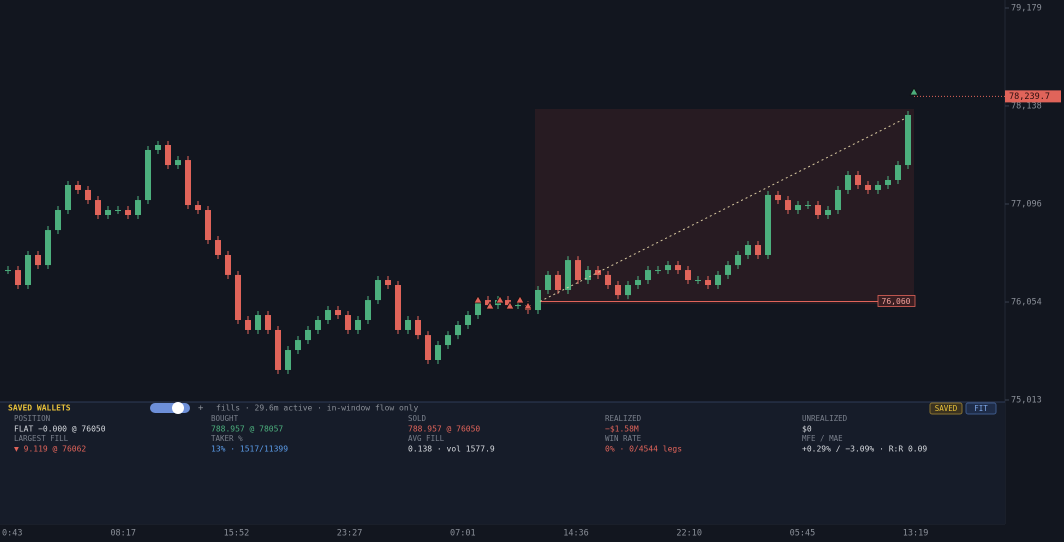 The width and height of the screenshot is (1064, 542). What do you see at coordinates (247, 429) in the screenshot?
I see `stat-value: 788.957 @ 78057` at bounding box center [247, 429].